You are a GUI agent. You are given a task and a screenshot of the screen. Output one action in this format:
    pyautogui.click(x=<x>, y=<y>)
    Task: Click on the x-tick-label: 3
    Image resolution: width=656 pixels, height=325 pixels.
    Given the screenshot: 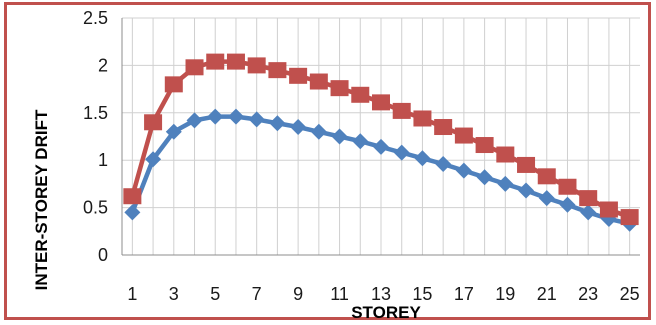 What is the action you would take?
    pyautogui.click(x=174, y=294)
    